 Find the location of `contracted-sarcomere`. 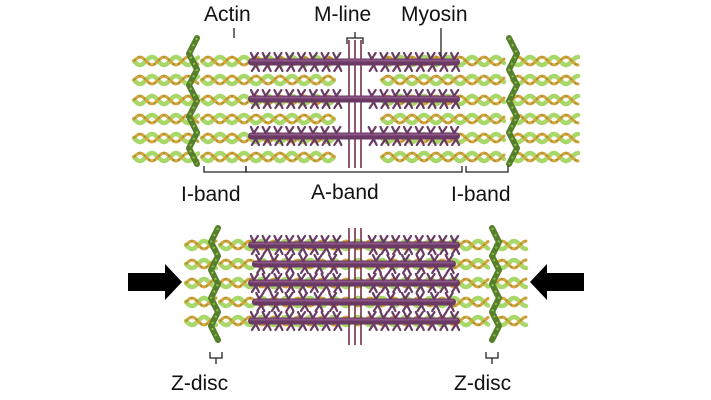

contracted-sarcomere is located at coordinates (356, 285).